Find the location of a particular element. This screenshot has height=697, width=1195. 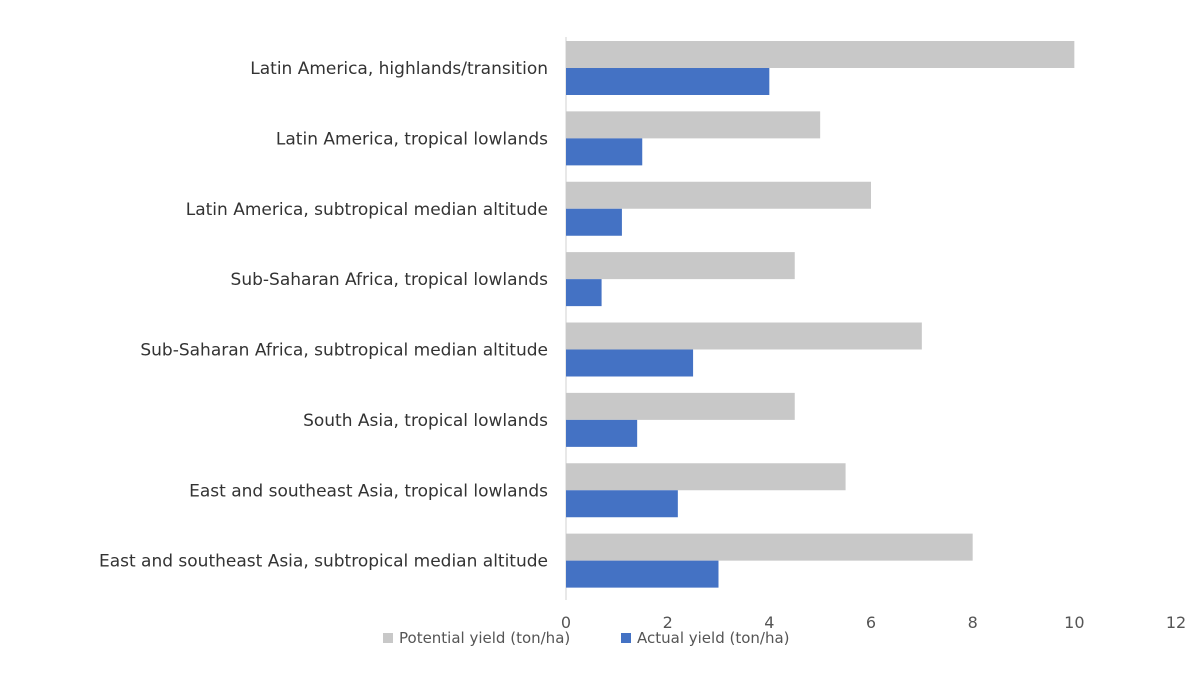

x-tick-labels: 0 2 4 6 8 10 12 is located at coordinates (873, 622).